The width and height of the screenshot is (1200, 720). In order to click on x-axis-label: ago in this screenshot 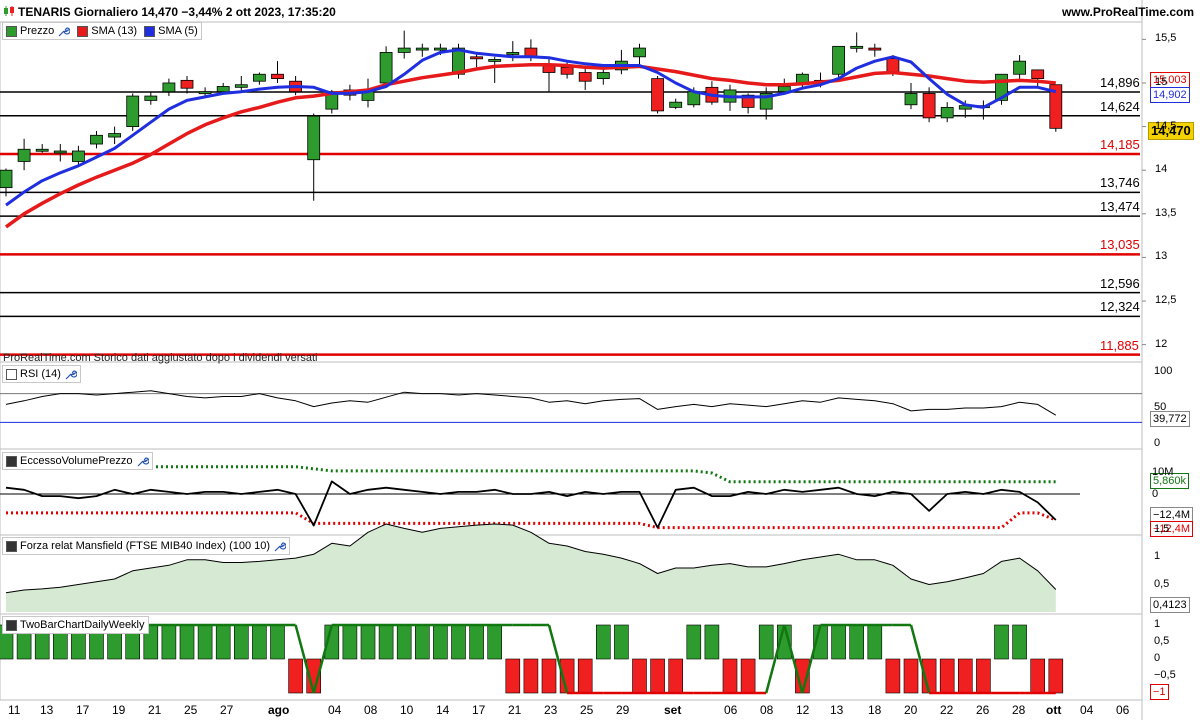, I will do `click(279, 710)`.